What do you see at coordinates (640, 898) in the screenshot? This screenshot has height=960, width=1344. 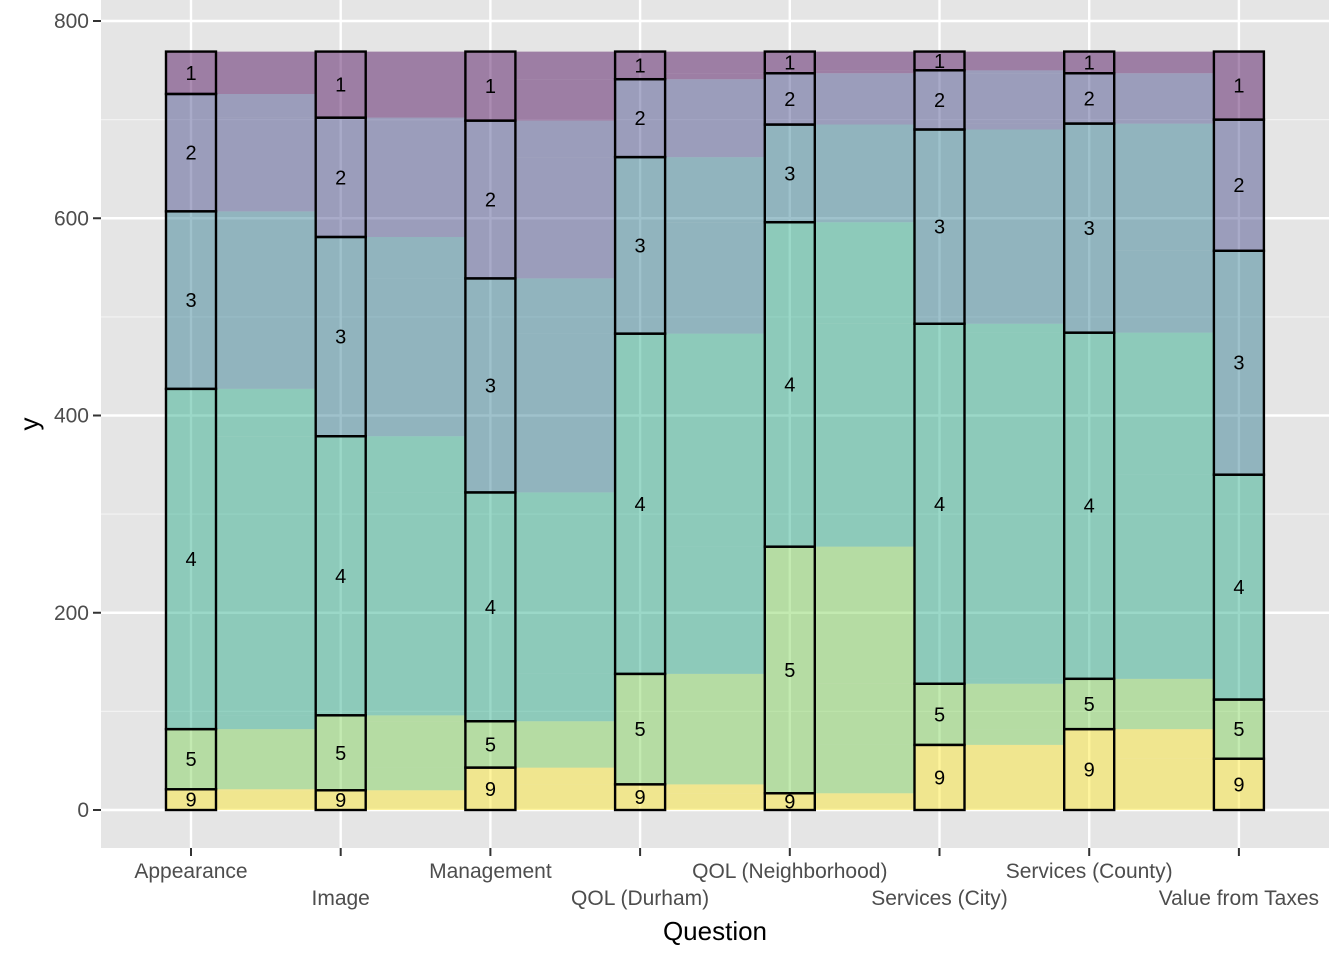 I see `x-tick-label: QOL (Durham)` at bounding box center [640, 898].